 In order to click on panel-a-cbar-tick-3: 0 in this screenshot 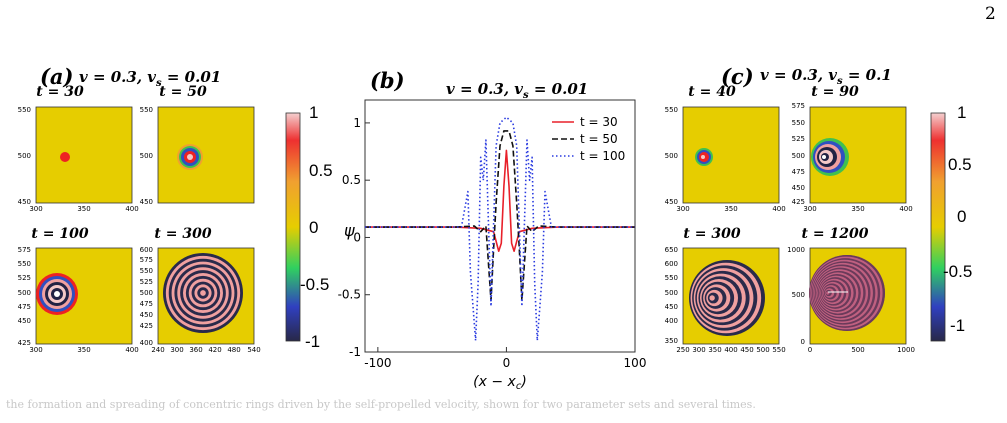, I will do `click(314, 227)`.